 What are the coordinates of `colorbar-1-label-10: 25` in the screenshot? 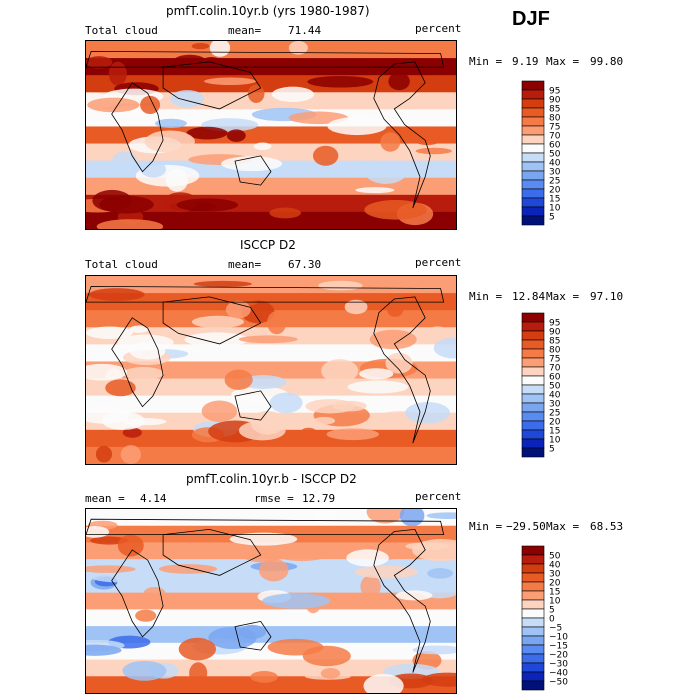 It's located at (554, 414).